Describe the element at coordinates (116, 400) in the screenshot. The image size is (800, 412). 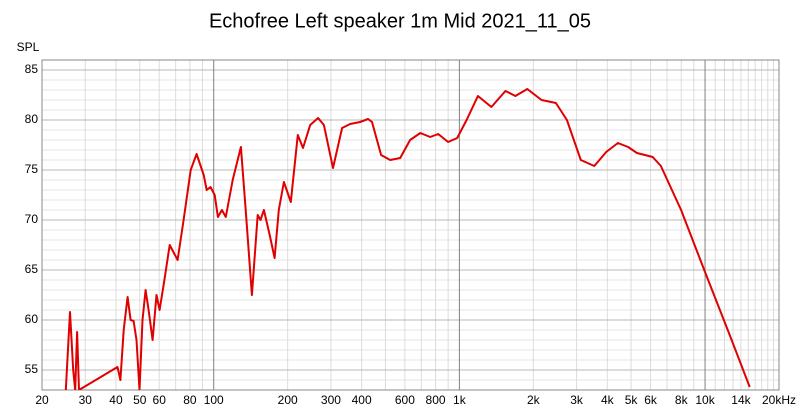
I see `x-tick-label: 40` at that location.